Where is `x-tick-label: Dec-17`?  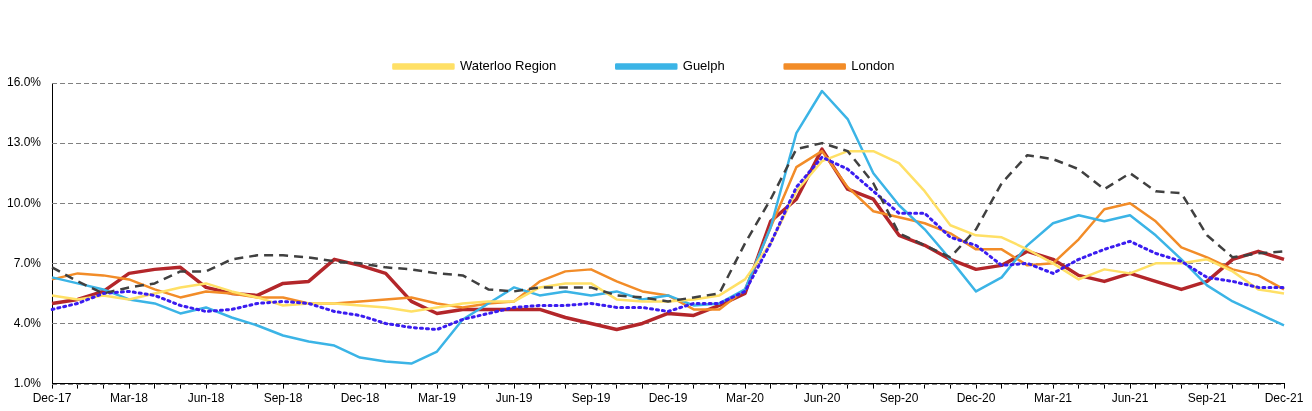
x-tick-label: Dec-17 is located at coordinates (52, 398).